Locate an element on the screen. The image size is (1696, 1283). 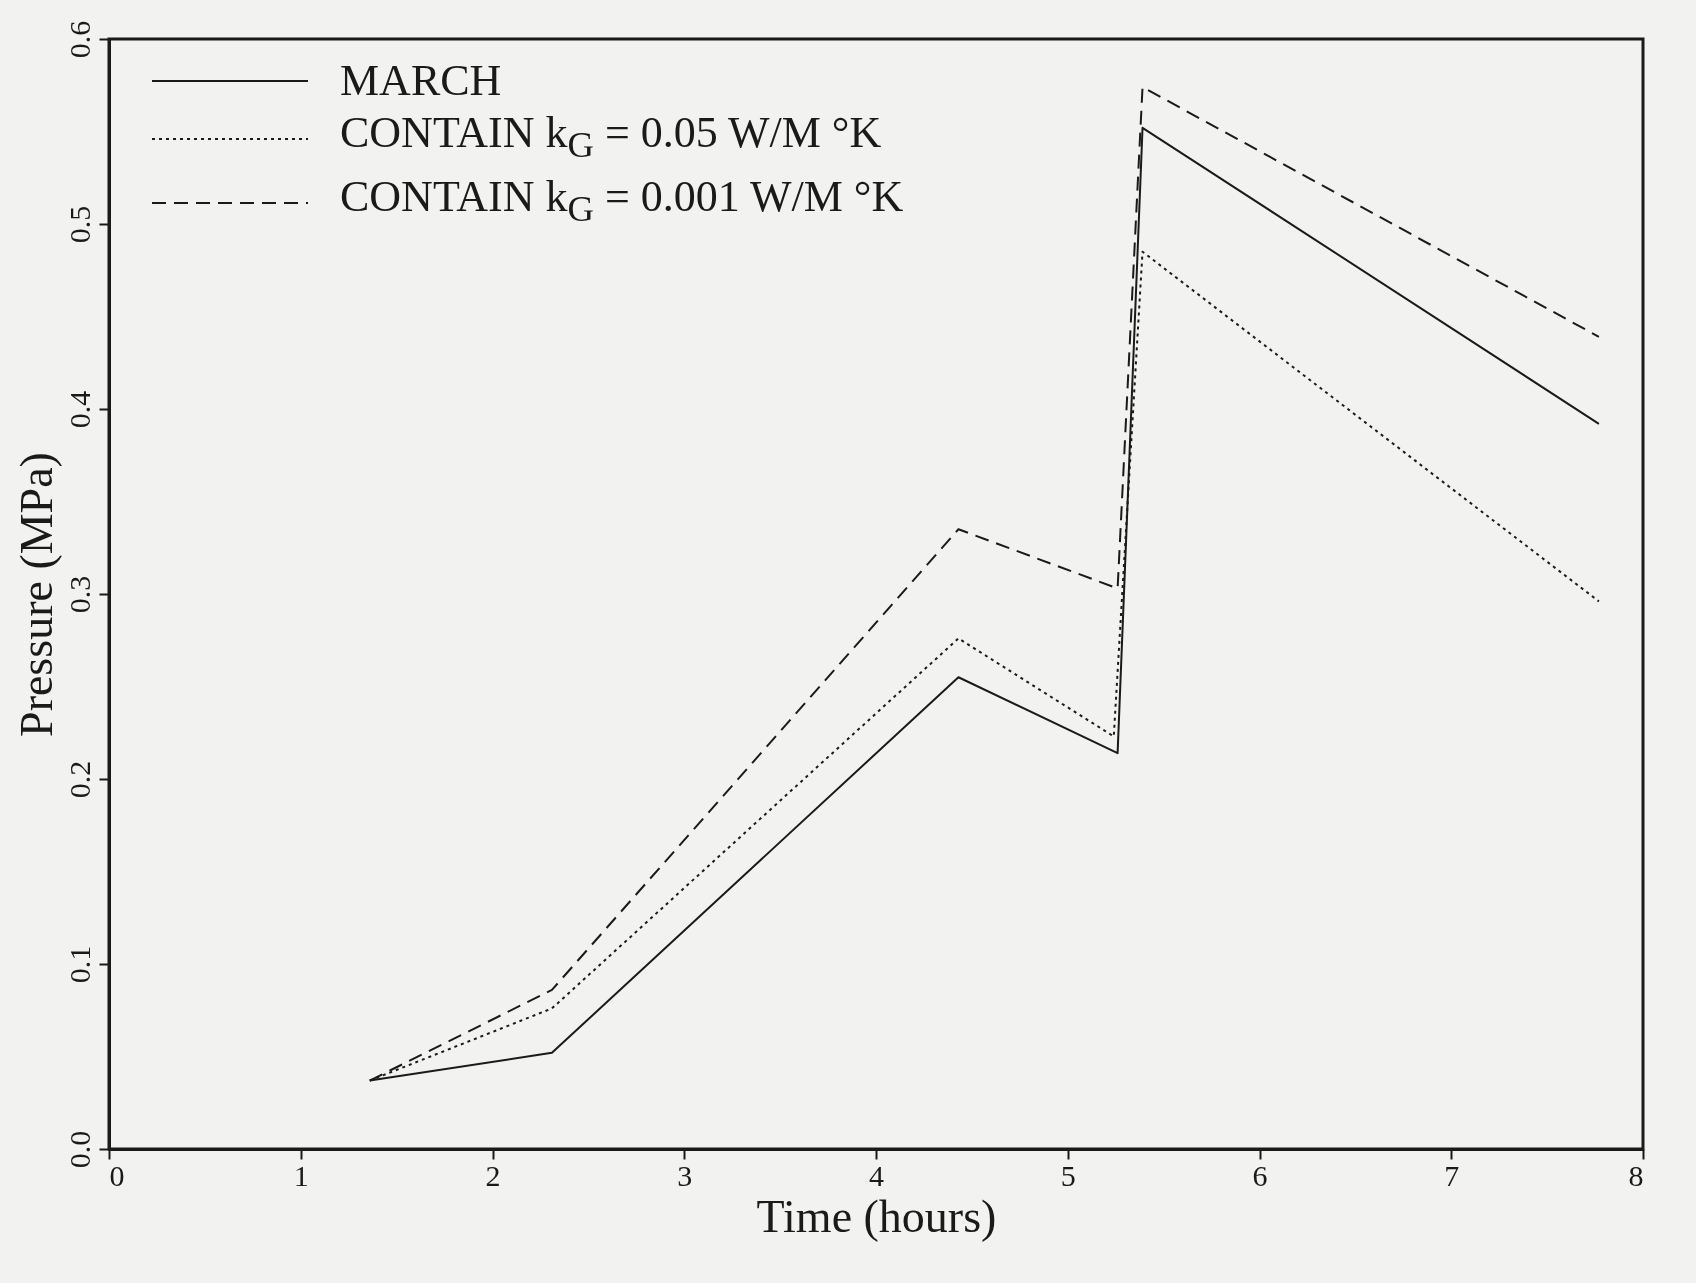
x-tick-label: 5 is located at coordinates (1068, 1175).